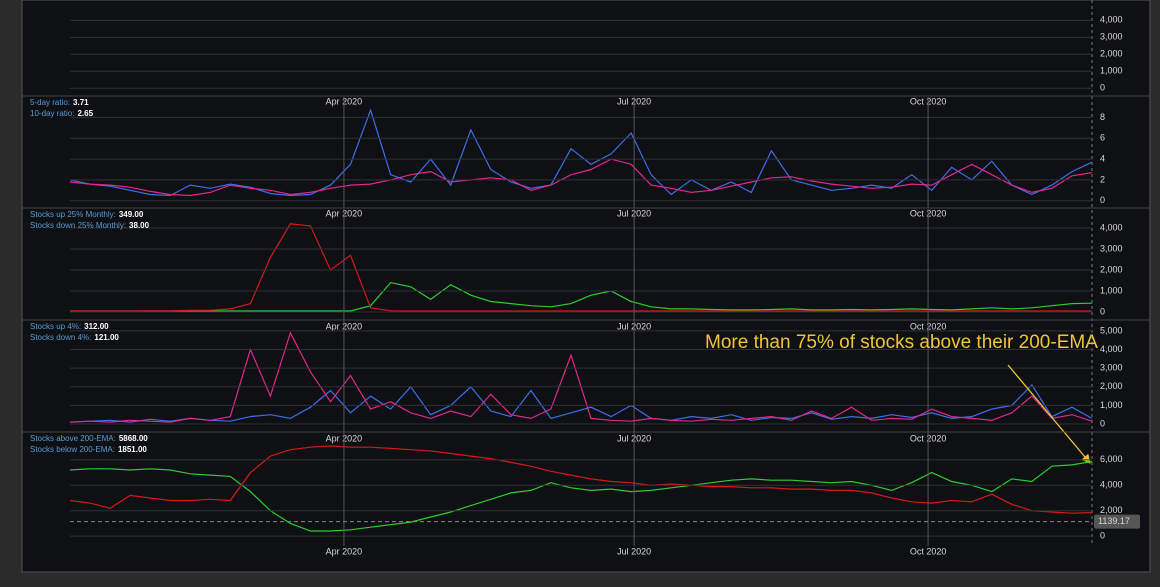 This screenshot has width=1160, height=587. I want to click on legend-name: Stocks up 4%:, so click(55, 326).